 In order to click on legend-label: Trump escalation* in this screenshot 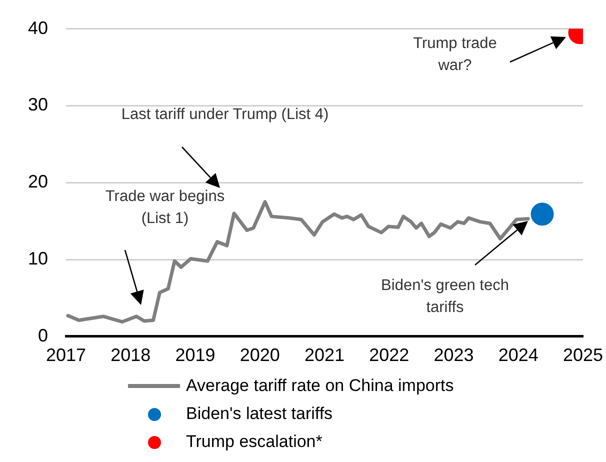, I will do `click(254, 442)`.